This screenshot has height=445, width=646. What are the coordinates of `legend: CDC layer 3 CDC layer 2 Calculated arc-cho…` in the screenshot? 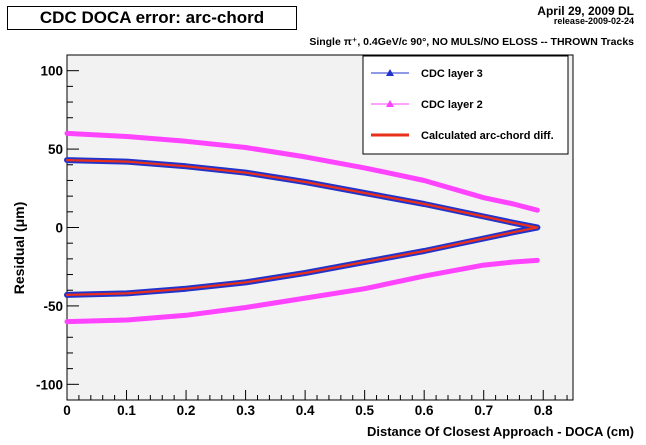 It's located at (465, 105).